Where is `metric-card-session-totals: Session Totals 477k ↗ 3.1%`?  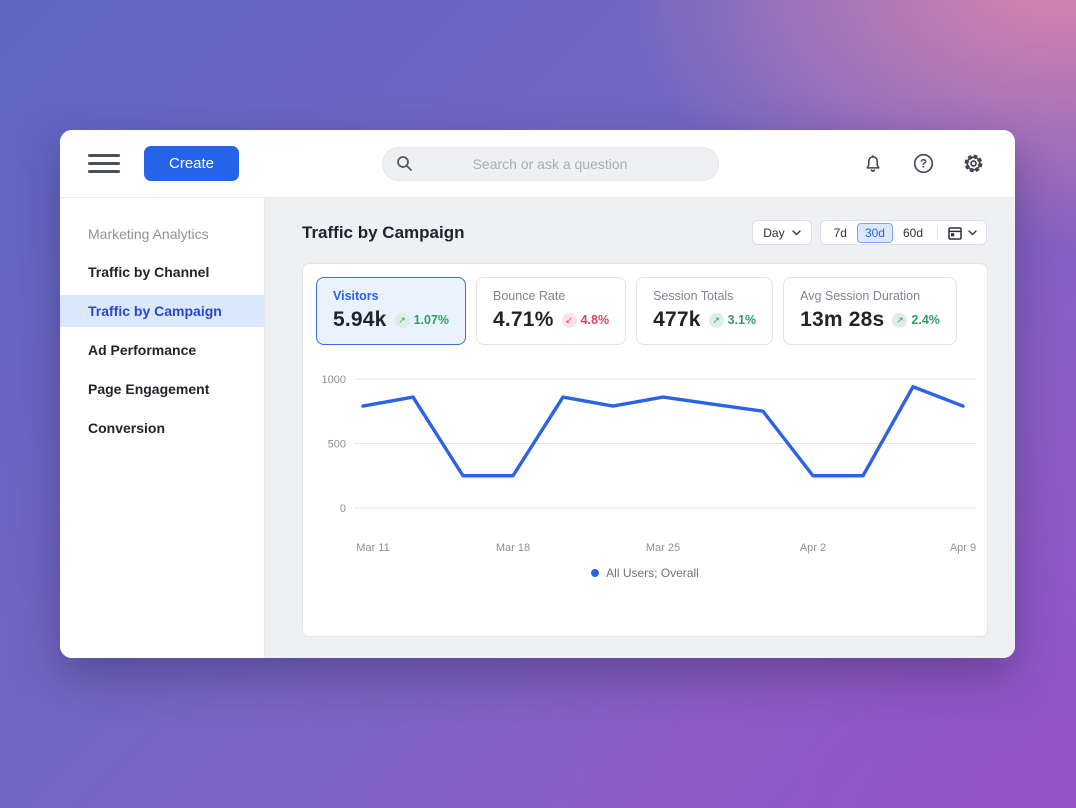
metric-card-session-totals: Session Totals 477k ↗ 3.1% is located at coordinates (705, 311).